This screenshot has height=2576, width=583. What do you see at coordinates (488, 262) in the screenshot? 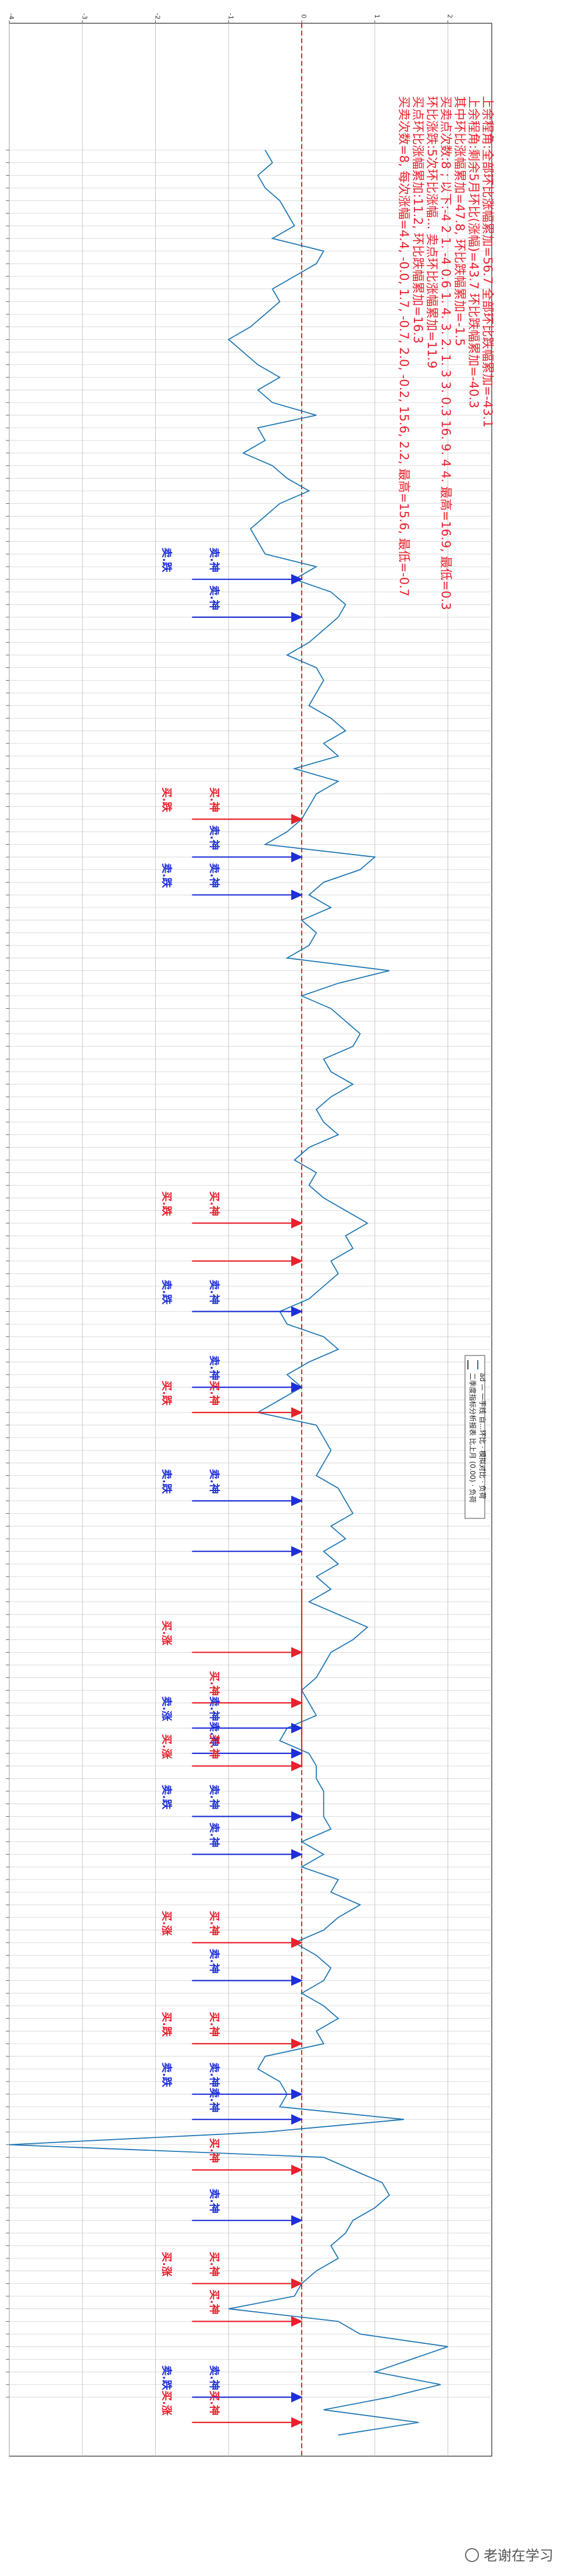
I see `info-line-0: 上余程角:全部环比涨幅累加=56.7 全部环比跌幅累加=-43.1` at bounding box center [488, 262].